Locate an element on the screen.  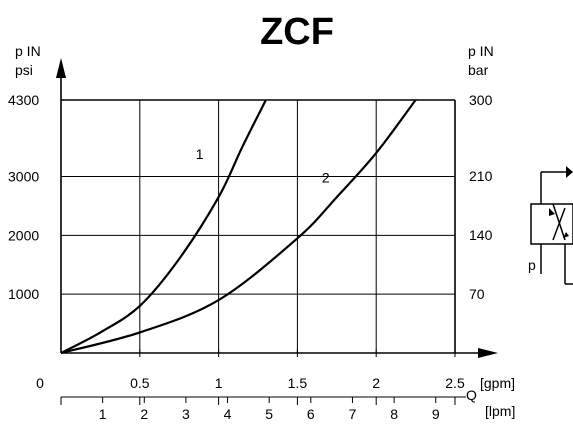
series-label-2: 2 is located at coordinates (326, 177).